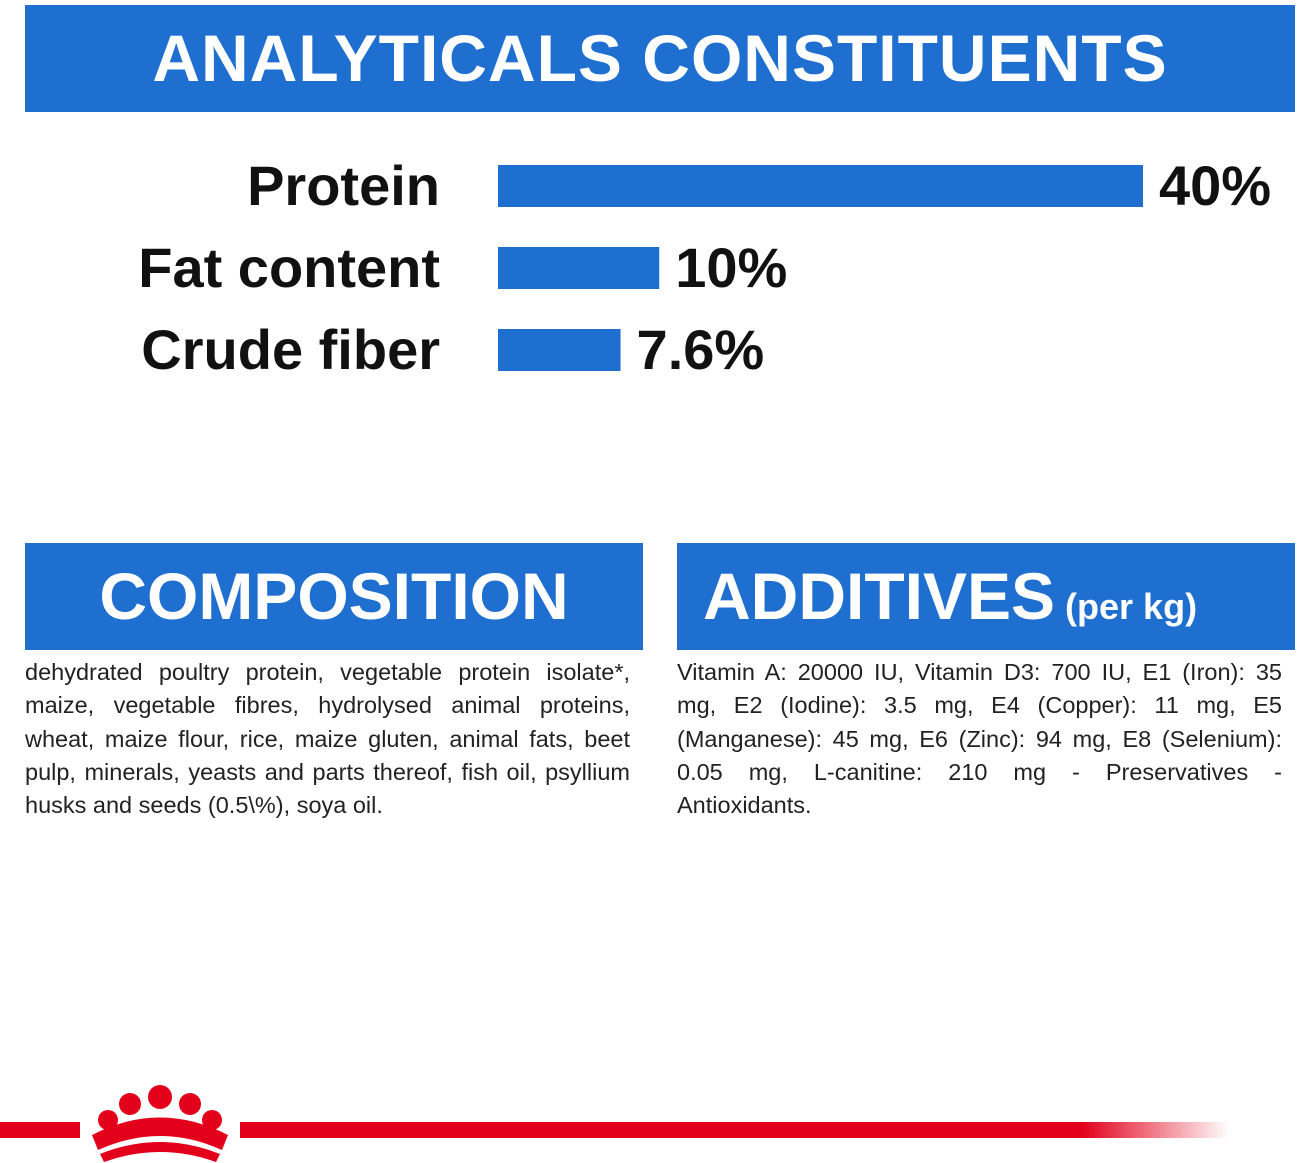 The width and height of the screenshot is (1299, 1163). What do you see at coordinates (290, 349) in the screenshot?
I see `category-label: Crude fiber` at bounding box center [290, 349].